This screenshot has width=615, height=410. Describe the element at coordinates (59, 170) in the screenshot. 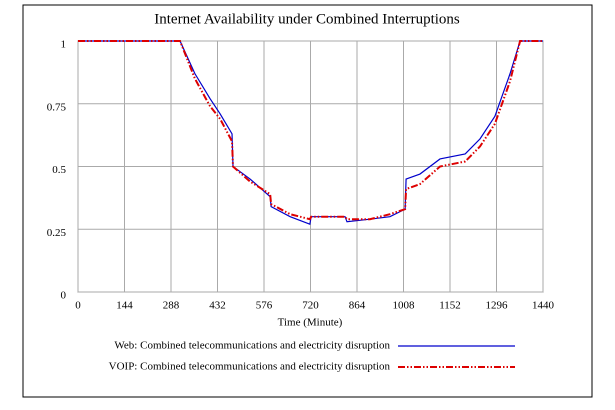

I see `y-tick-label: 0.5` at that location.